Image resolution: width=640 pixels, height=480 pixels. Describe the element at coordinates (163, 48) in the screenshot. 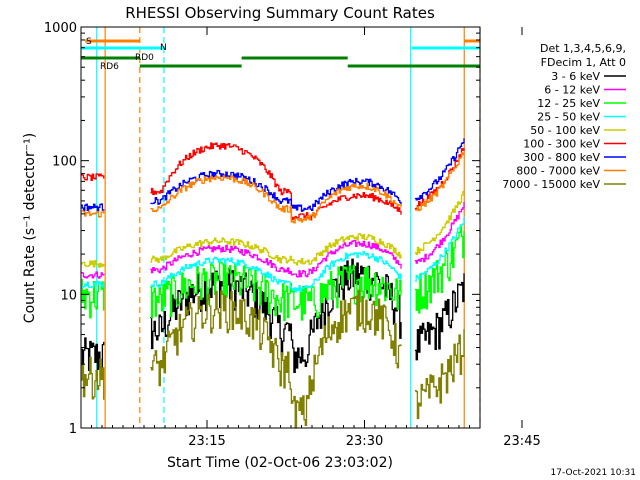

I see `flag-label: N` at that location.